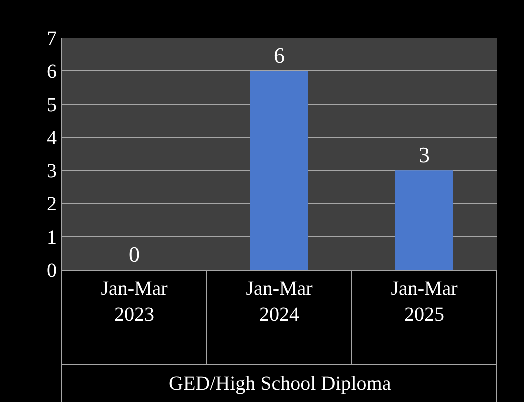  I want to click on data-label: 6, so click(279, 55).